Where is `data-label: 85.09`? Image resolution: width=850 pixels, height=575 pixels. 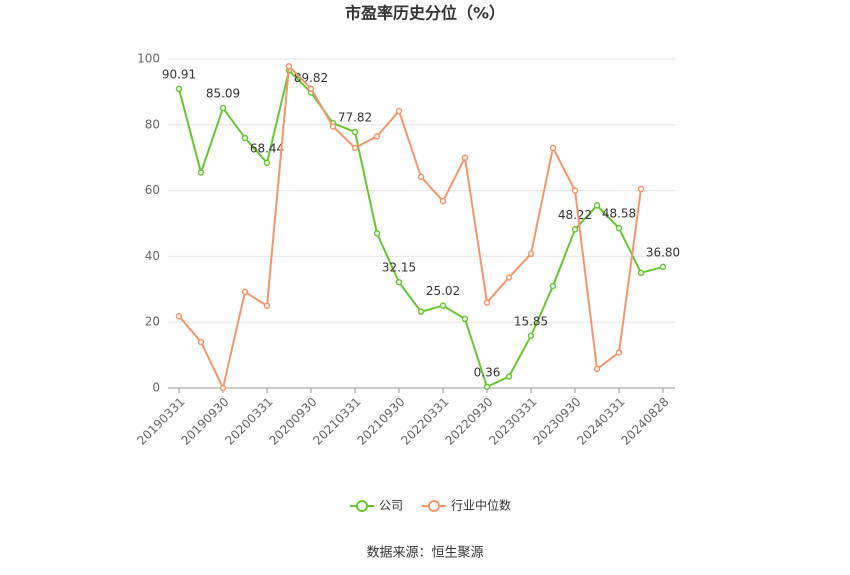
data-label: 85.09 is located at coordinates (223, 94).